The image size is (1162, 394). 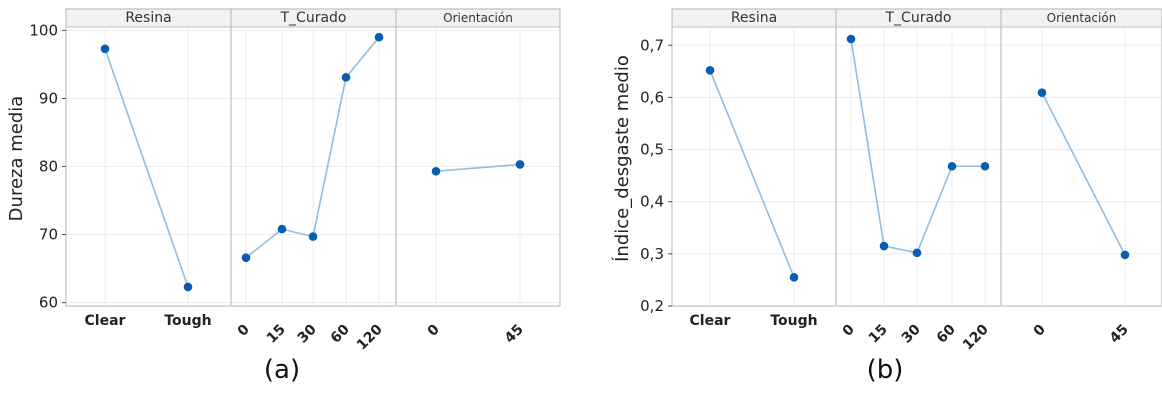 What do you see at coordinates (282, 370) in the screenshot?
I see `figure-caption: (a)` at bounding box center [282, 370].